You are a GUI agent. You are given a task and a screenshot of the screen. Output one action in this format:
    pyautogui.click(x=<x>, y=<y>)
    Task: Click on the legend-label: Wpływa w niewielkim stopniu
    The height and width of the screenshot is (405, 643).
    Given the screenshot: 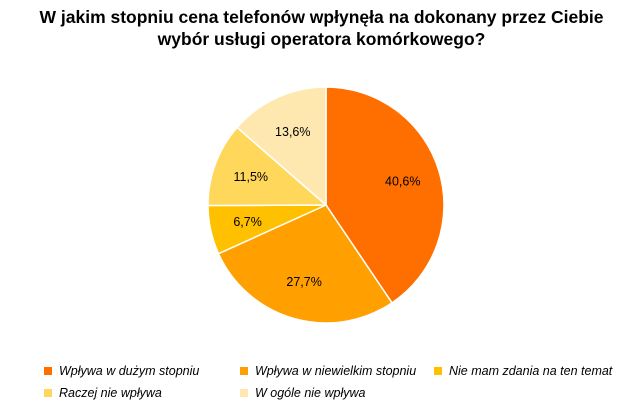 What is the action you would take?
    pyautogui.click(x=336, y=371)
    